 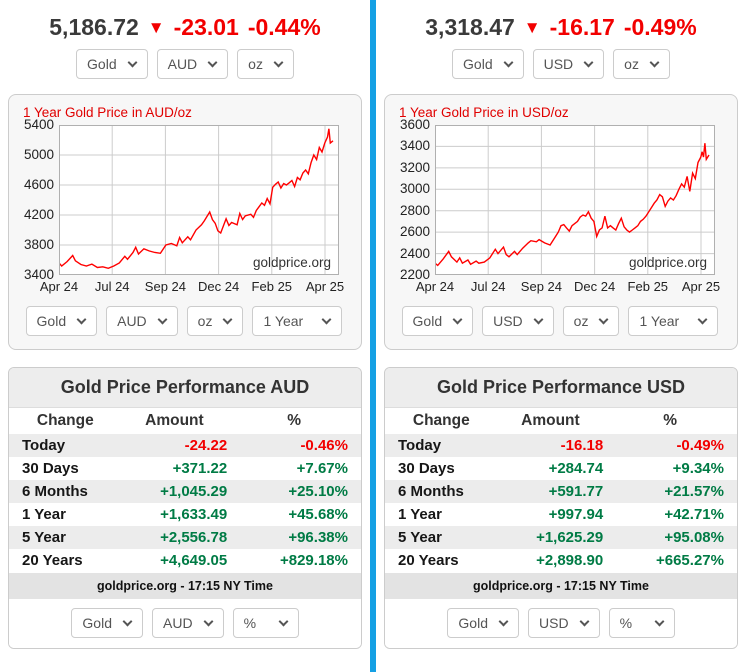 I want to click on price-header-aud: 5,186.72 ▼ -23.01 -0.44%, so click(x=185, y=27).